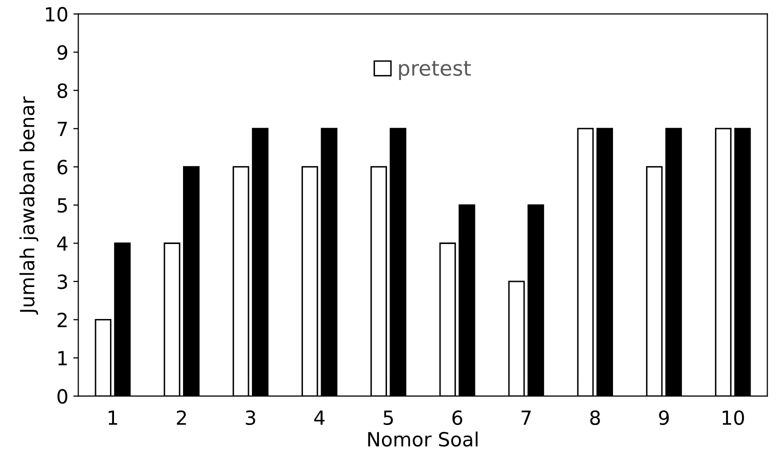 This screenshot has height=466, width=783. What do you see at coordinates (251, 418) in the screenshot?
I see `x-tick-label: 3` at bounding box center [251, 418].